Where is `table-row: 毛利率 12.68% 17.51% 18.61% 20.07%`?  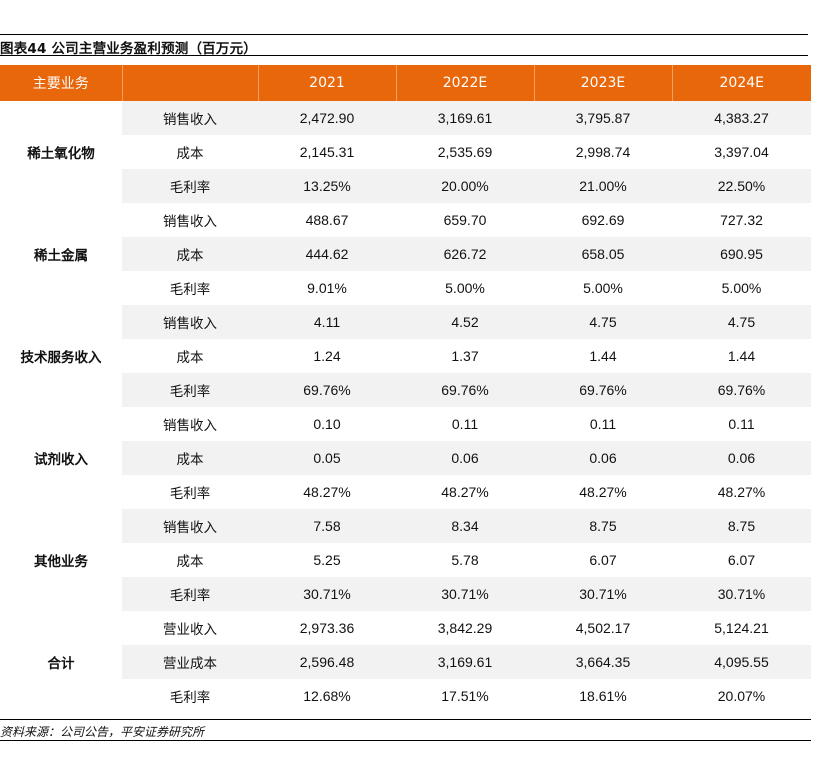 table-row: 毛利率 12.68% 17.51% 18.61% 20.07% is located at coordinates (405, 696).